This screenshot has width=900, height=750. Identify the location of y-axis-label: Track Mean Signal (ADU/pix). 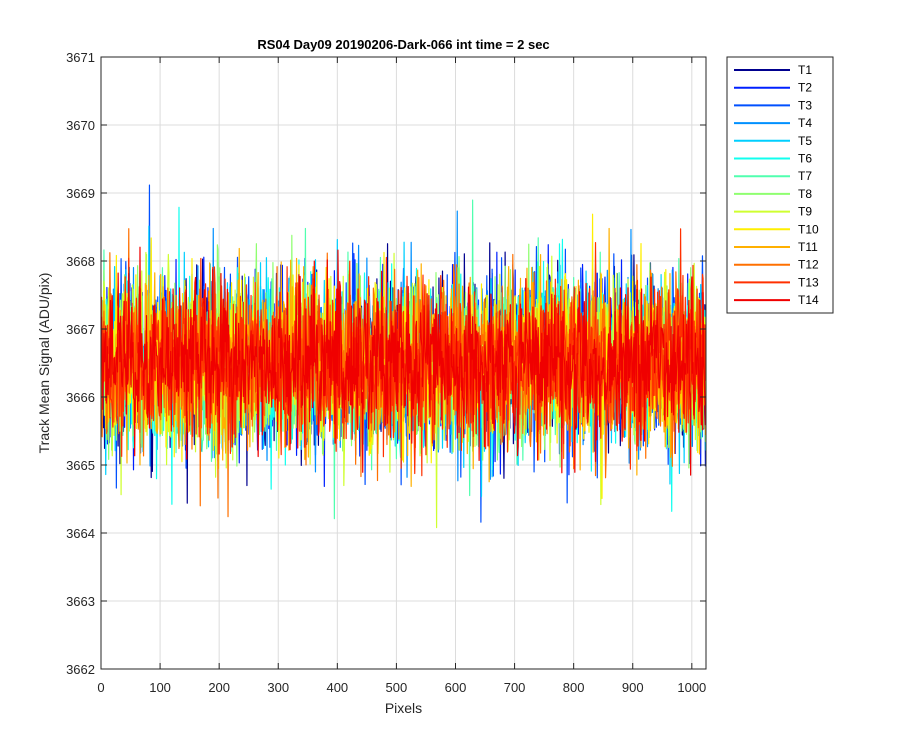
(44, 363).